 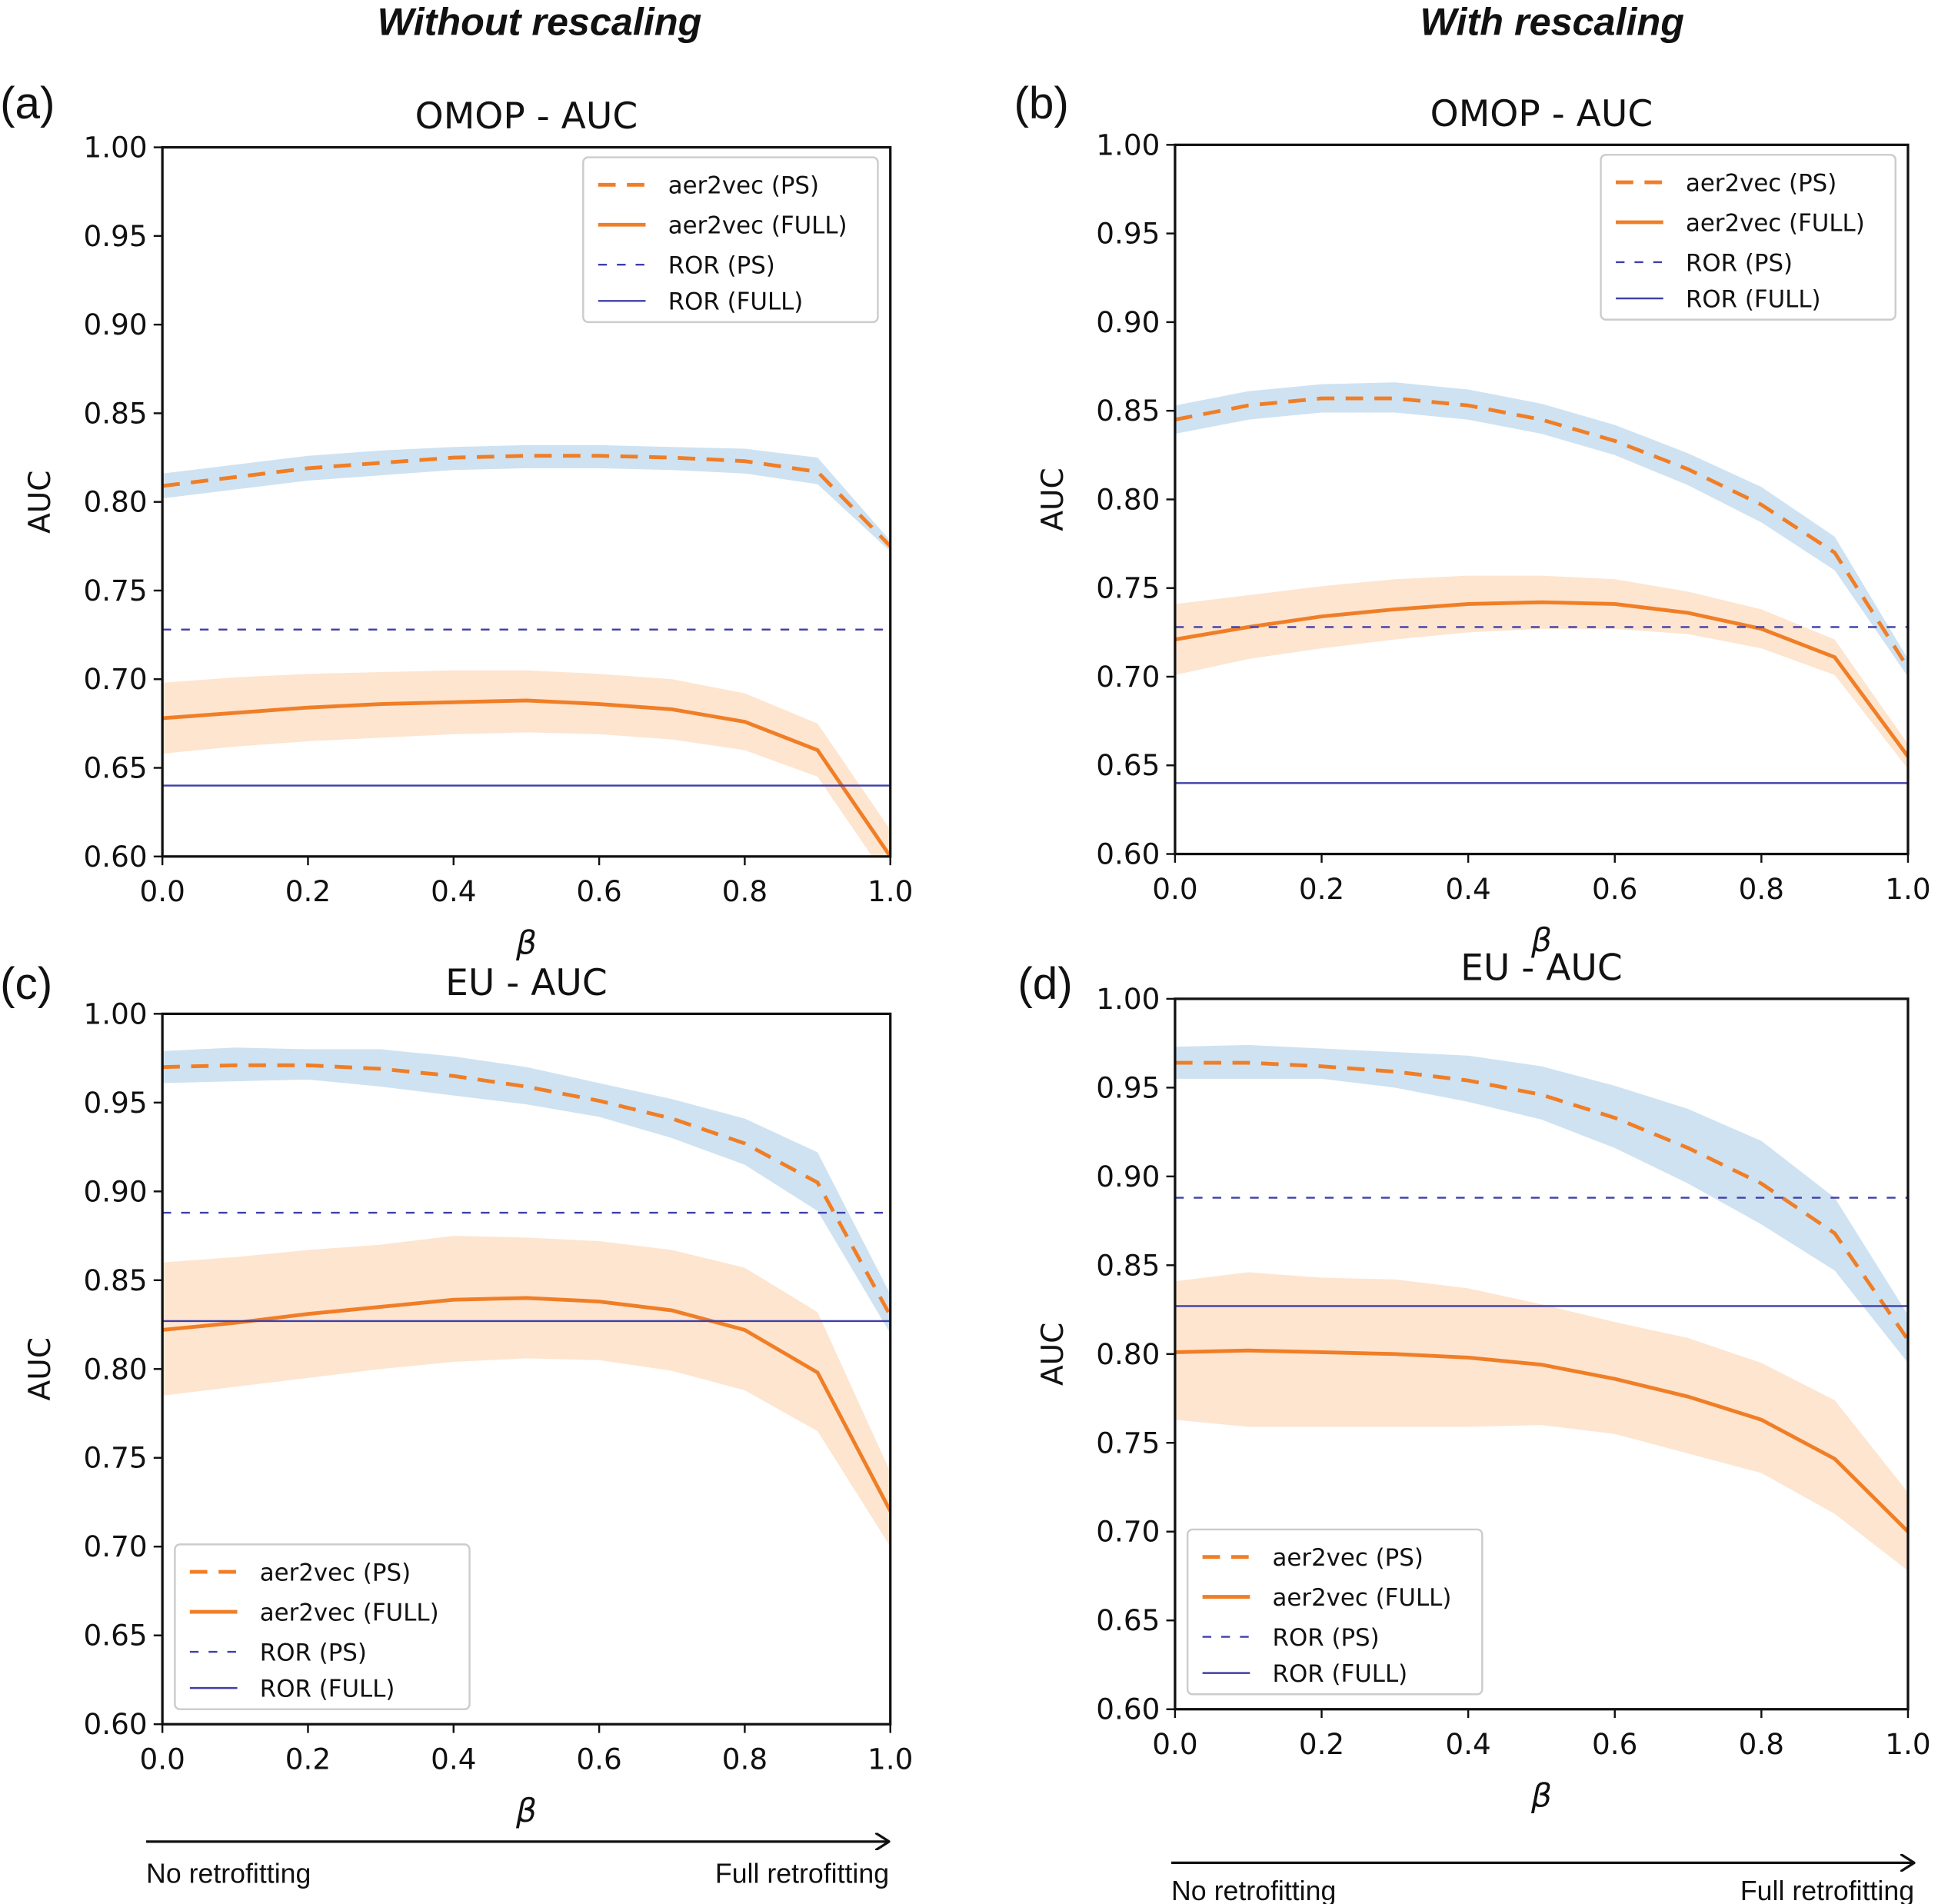 What do you see at coordinates (1467, 889) in the screenshot?
I see `x-tick-label: 0.4` at bounding box center [1467, 889].